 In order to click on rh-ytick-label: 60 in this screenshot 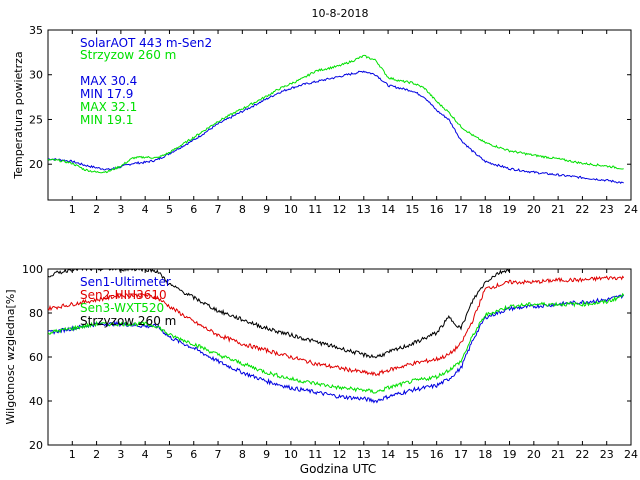, I will do `click(36, 357)`.